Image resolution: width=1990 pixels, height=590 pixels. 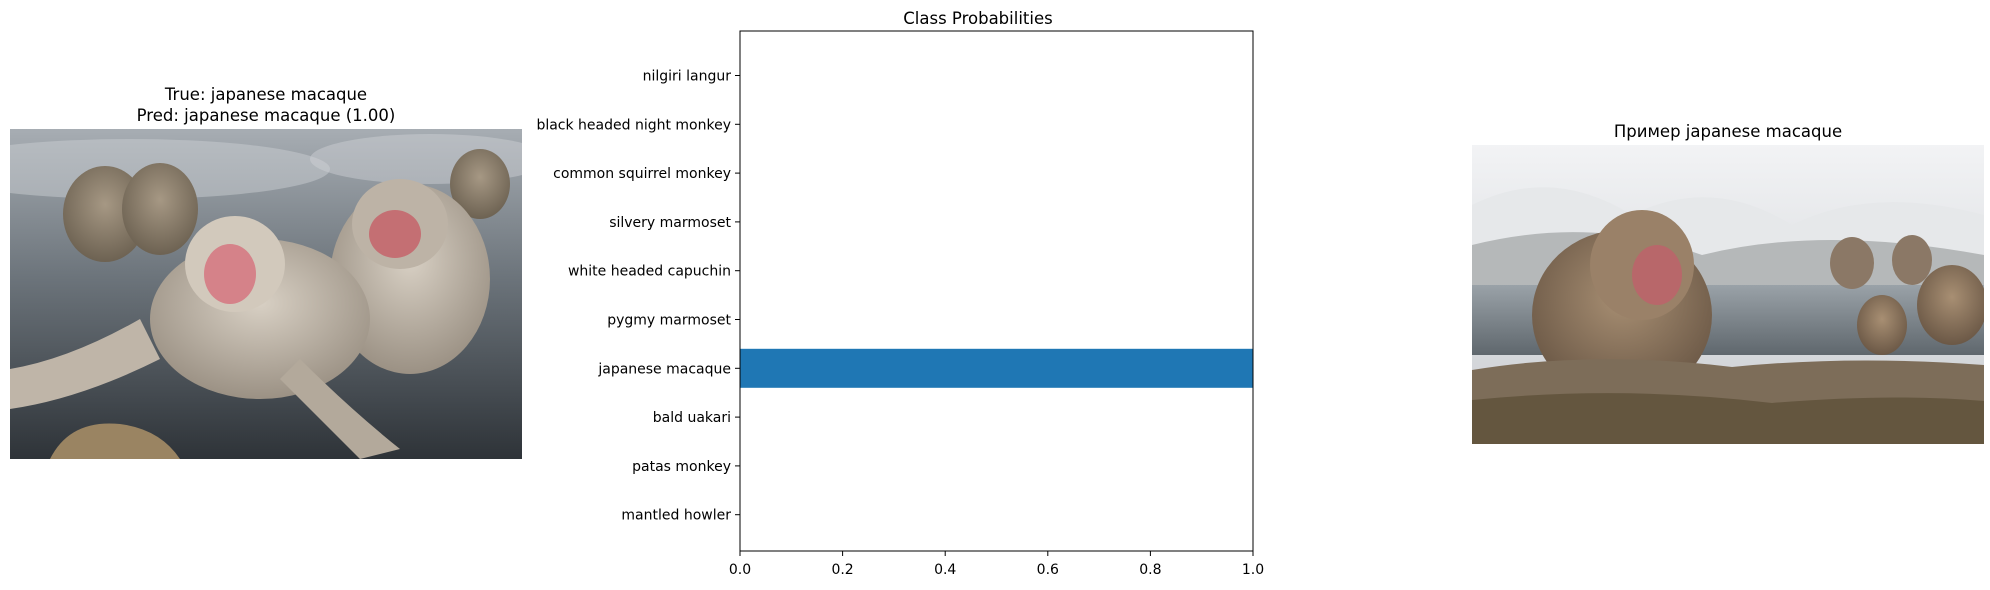 What do you see at coordinates (669, 321) in the screenshot?
I see `y-tick-label: pygmy marmoset` at bounding box center [669, 321].